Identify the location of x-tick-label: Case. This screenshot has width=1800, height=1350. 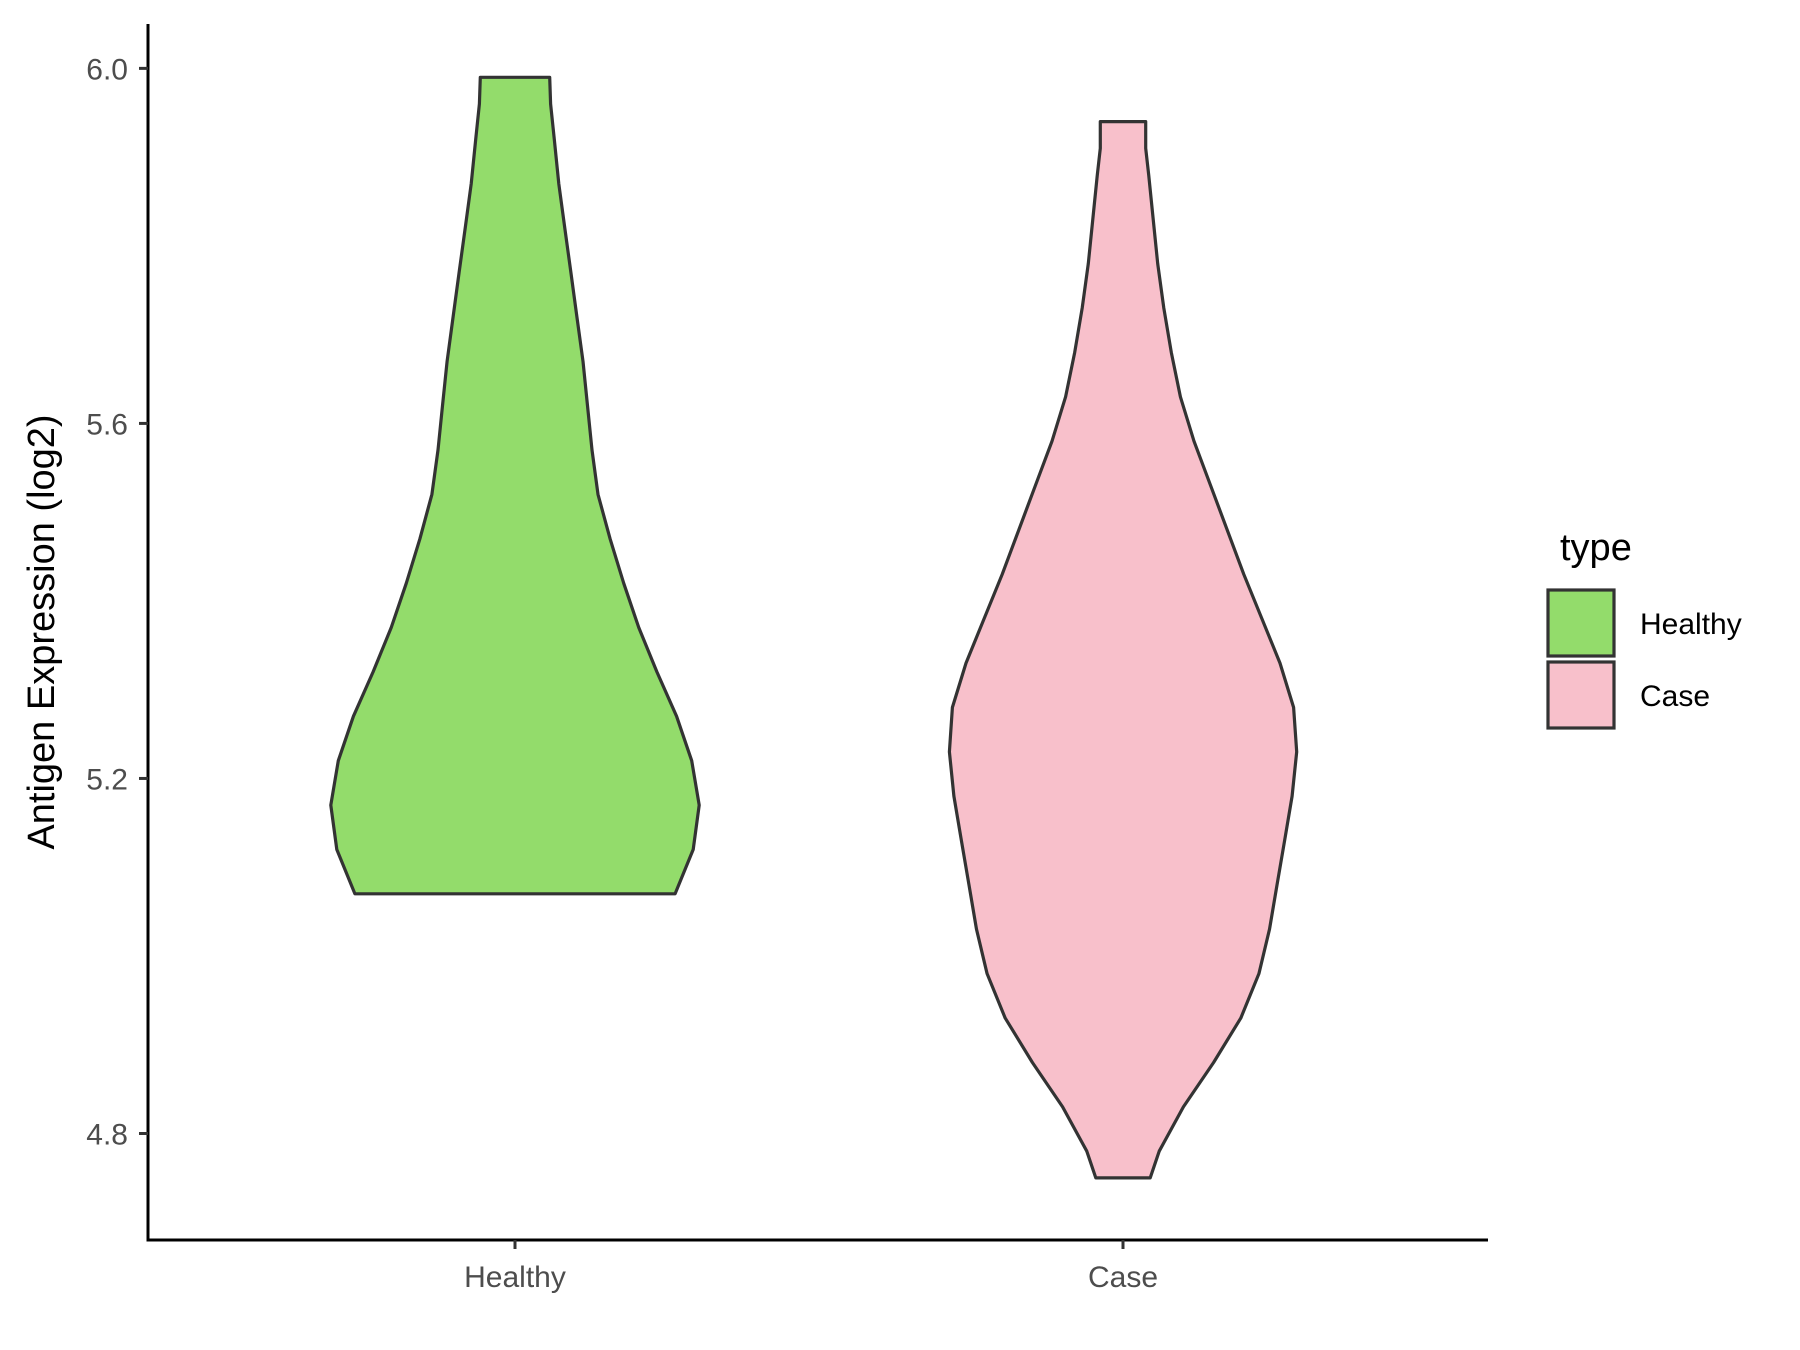
(1123, 1277).